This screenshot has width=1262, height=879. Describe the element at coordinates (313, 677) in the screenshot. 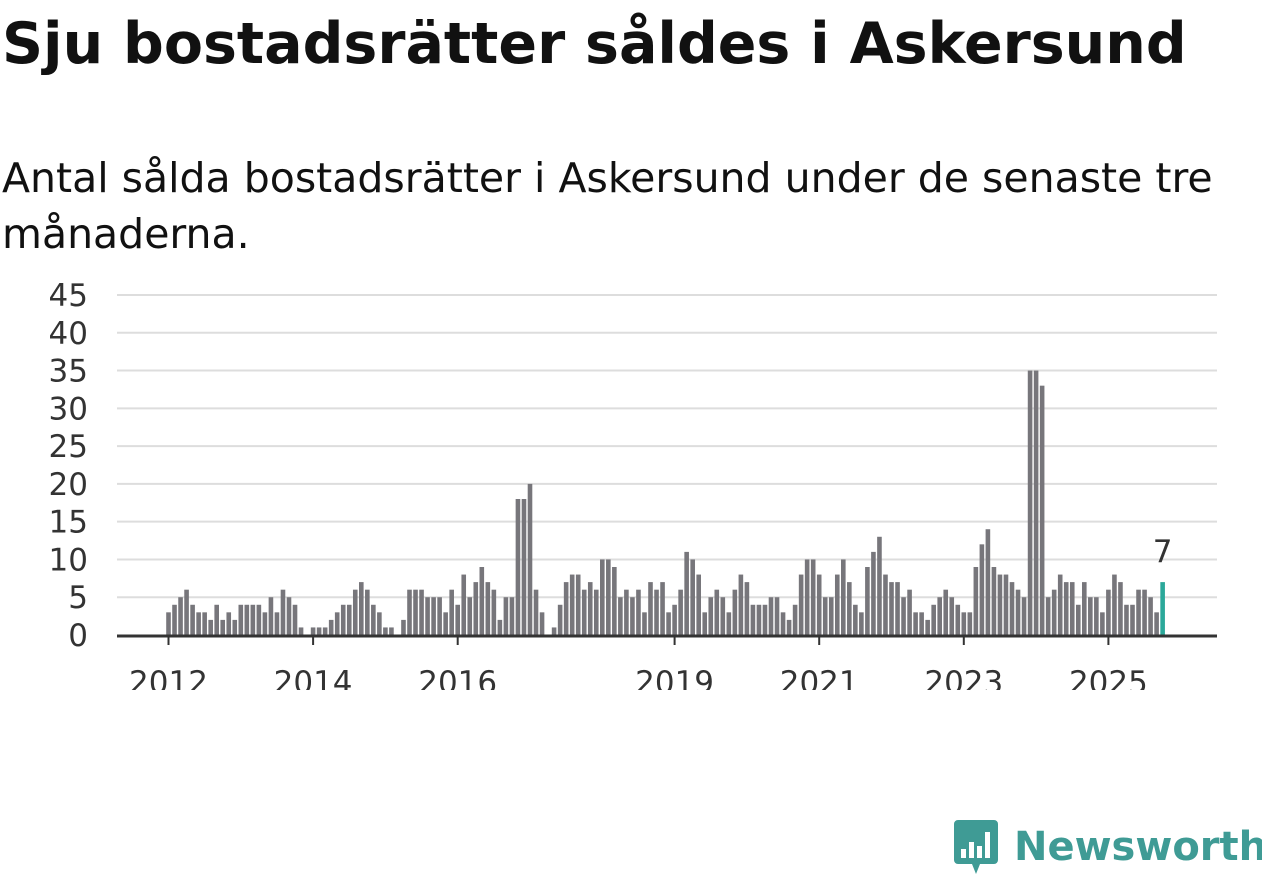

I see `x-tick-label: 2014` at that location.